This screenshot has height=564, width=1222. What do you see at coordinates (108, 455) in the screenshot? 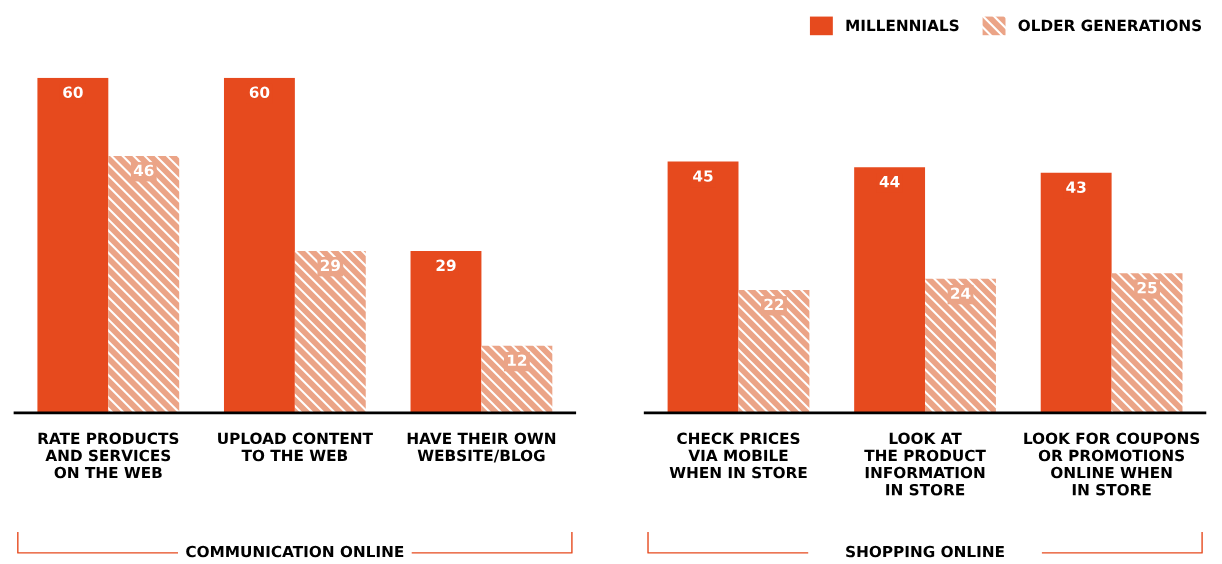
I see `x-tick-label: RATE PRODUCTS AND SERVICES ON THE WEB` at bounding box center [108, 455].